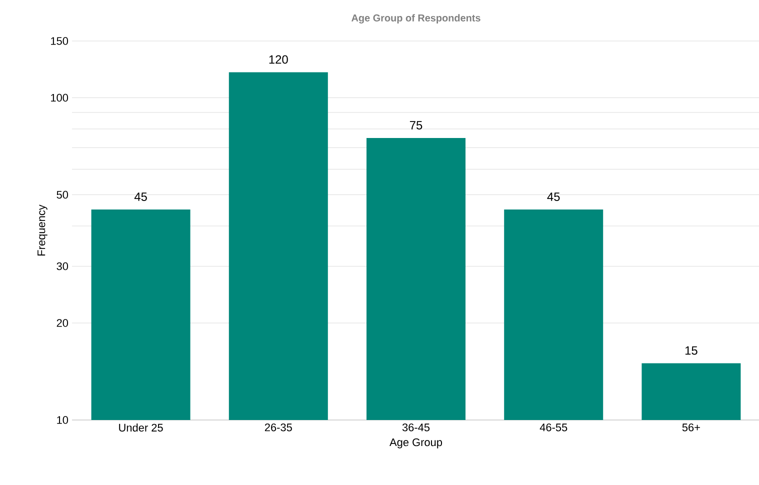 This screenshot has width=759, height=485. Describe the element at coordinates (62, 194) in the screenshot. I see `y-tick-label: 50` at that location.